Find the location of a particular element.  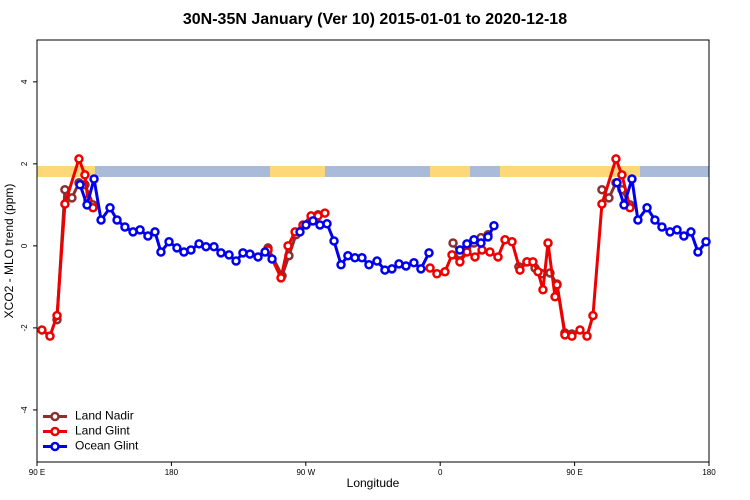

ocean-strip is located at coordinates (373, 171).